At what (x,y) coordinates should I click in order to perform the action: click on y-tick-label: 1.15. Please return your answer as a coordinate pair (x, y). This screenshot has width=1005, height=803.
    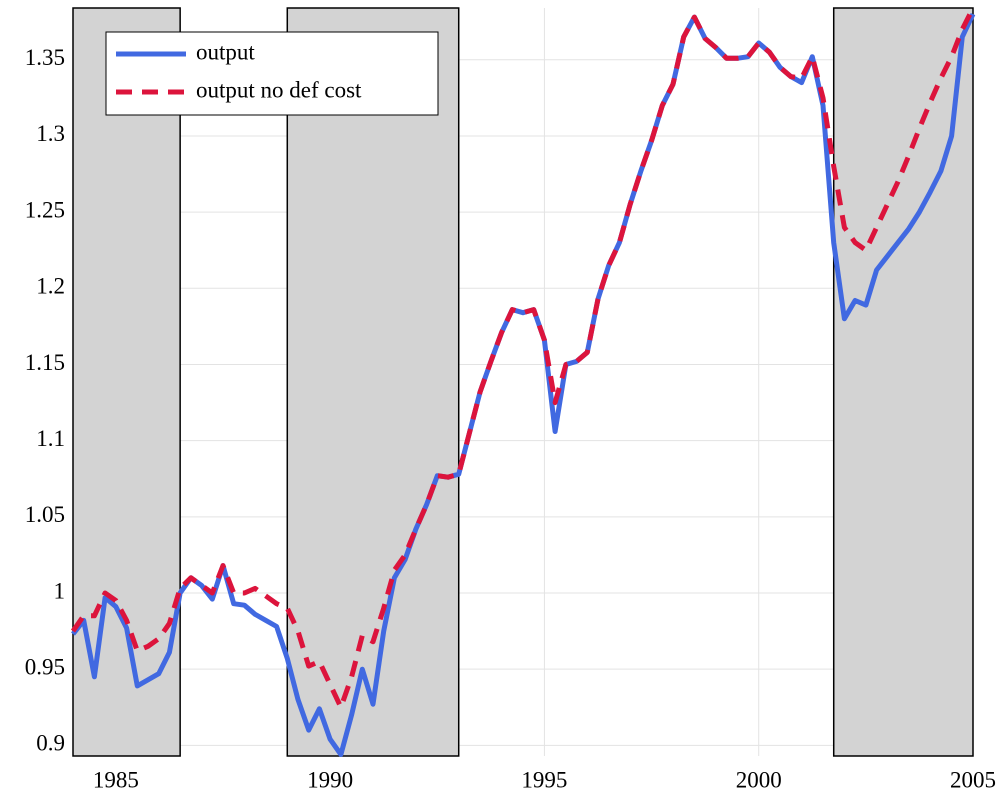
    Looking at the image, I should click on (45, 362).